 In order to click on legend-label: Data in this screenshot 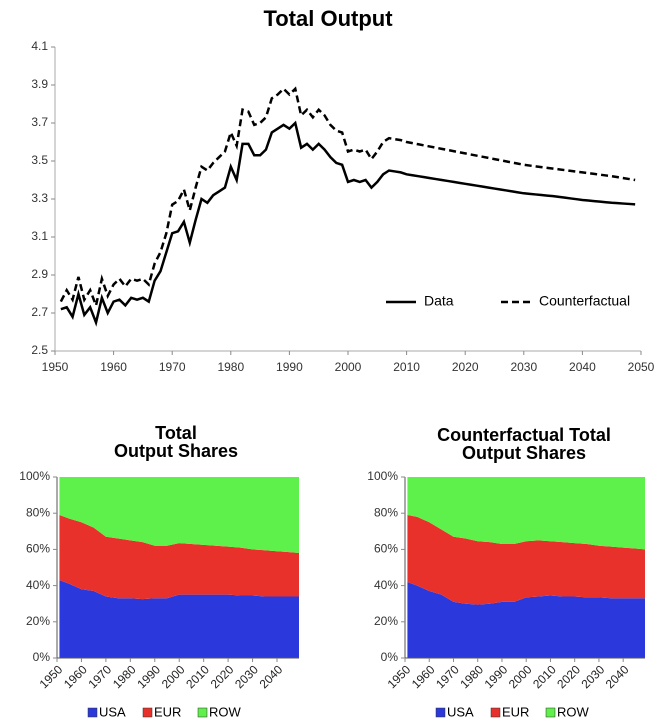, I will do `click(439, 301)`.